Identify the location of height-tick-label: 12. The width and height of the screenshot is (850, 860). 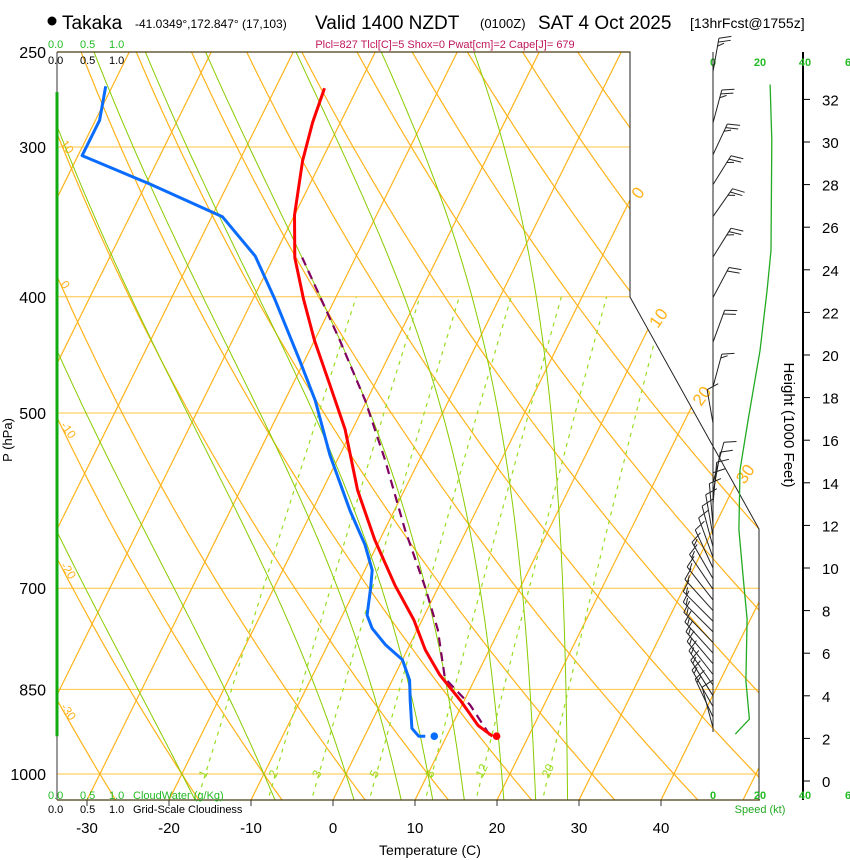
(830, 526).